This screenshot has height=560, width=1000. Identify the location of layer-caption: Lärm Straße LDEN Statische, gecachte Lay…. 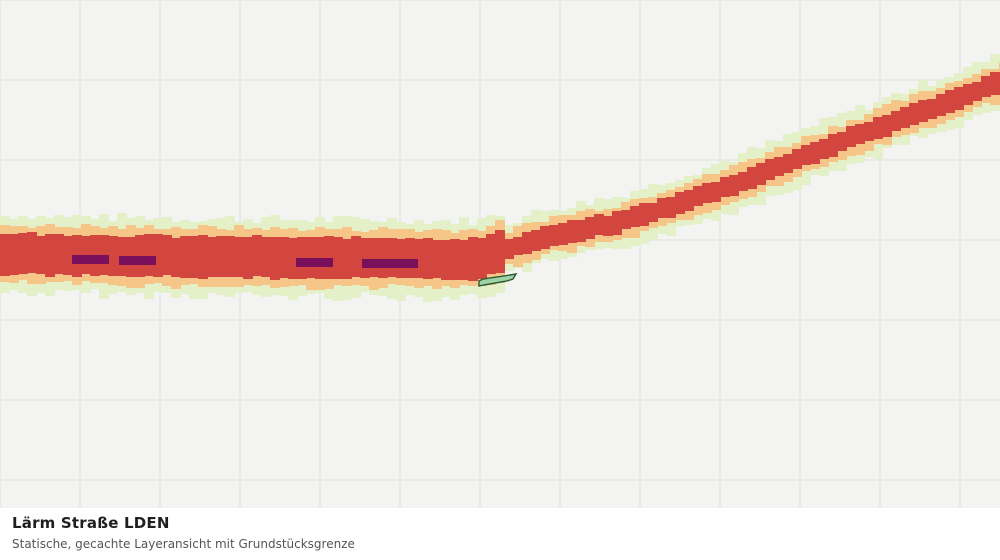
(500, 534).